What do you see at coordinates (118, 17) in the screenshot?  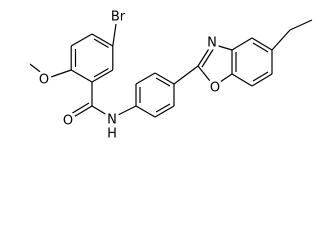 I see `atom-label: Br` at bounding box center [118, 17].